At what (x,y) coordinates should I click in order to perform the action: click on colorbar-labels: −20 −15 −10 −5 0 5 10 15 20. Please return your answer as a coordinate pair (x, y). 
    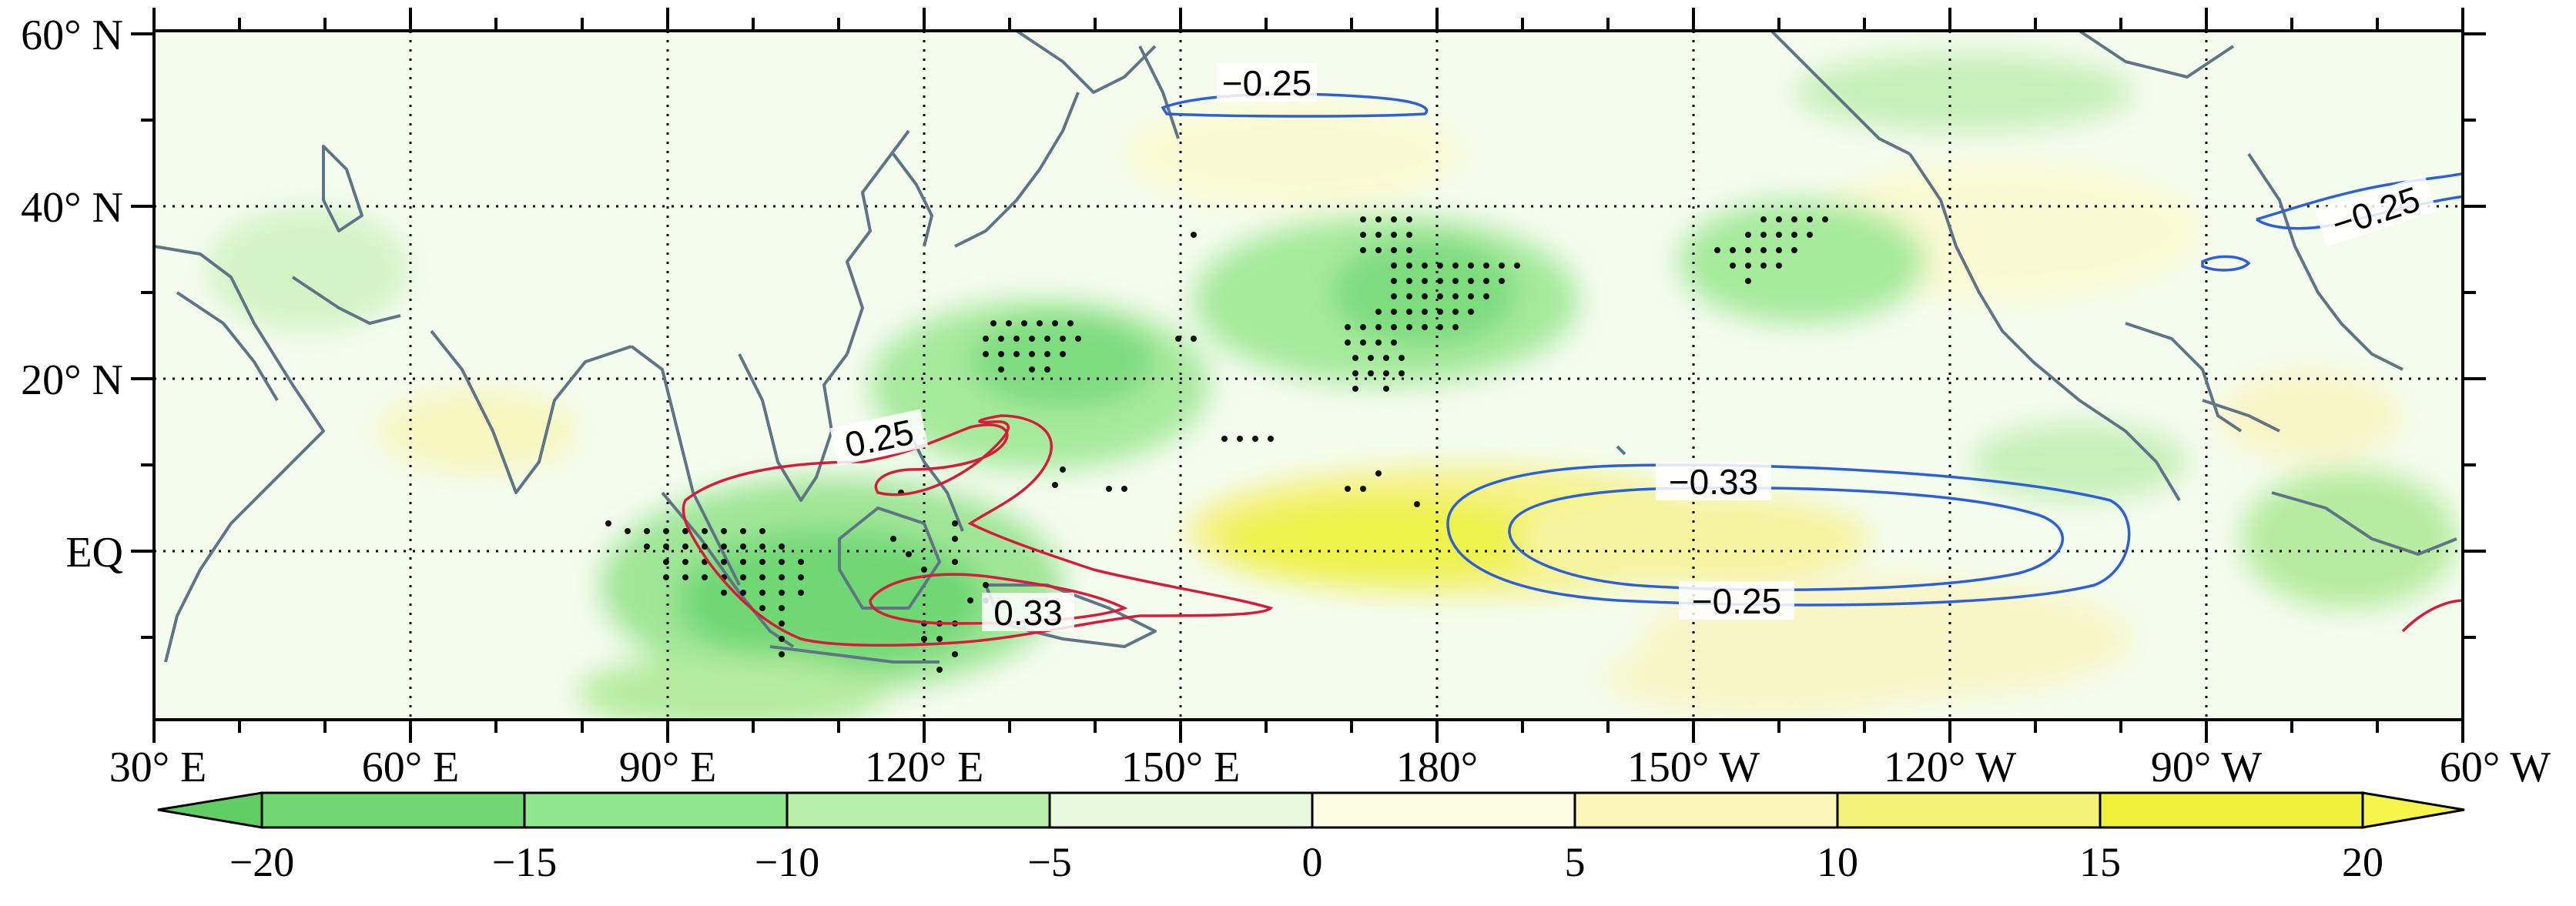
    Looking at the image, I should click on (1306, 862).